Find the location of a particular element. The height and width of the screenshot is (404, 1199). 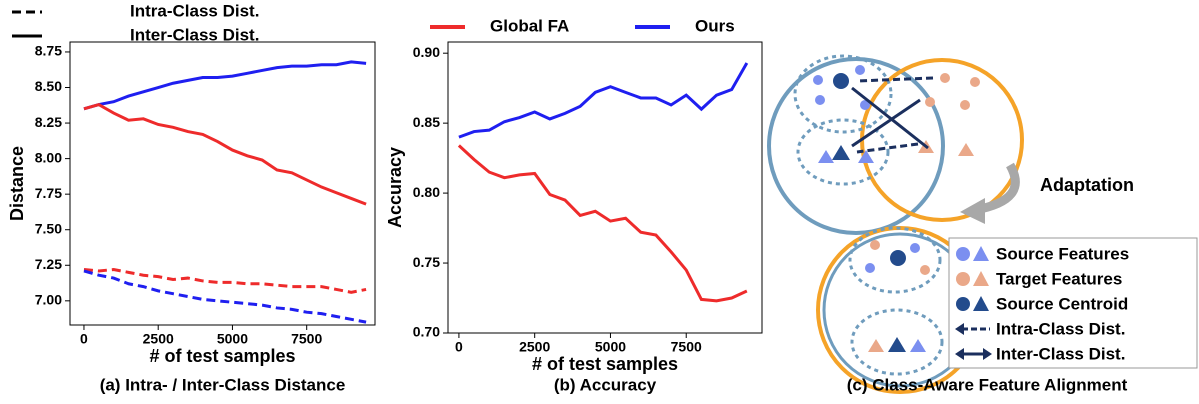

intra-arrow is located at coordinates (895, 79).